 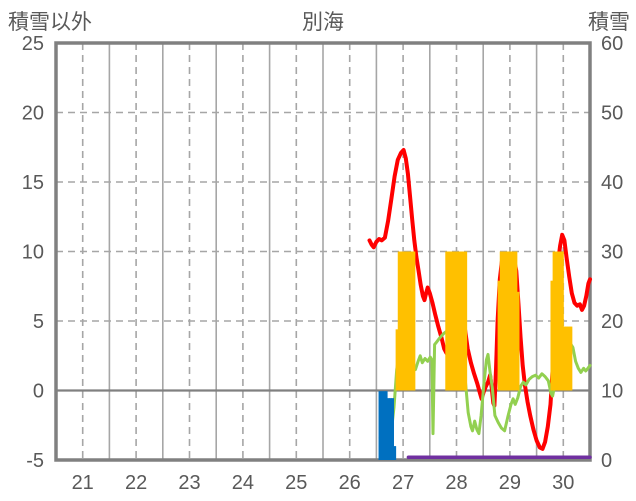 What do you see at coordinates (456, 483) in the screenshot?
I see `x-tick-label: 28` at bounding box center [456, 483].